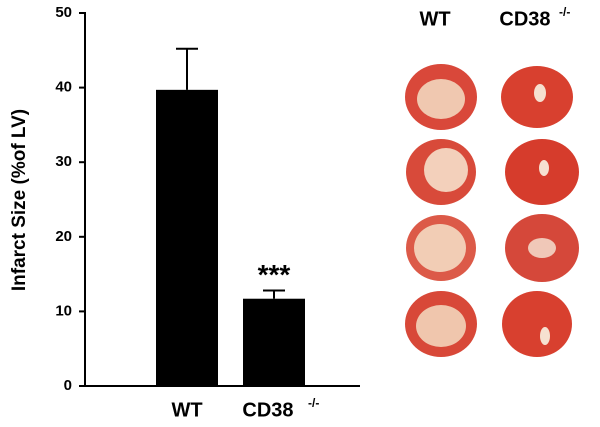 The height and width of the screenshot is (427, 600). Describe the element at coordinates (68, 385) in the screenshot. I see `y-tick-label: 0` at that location.